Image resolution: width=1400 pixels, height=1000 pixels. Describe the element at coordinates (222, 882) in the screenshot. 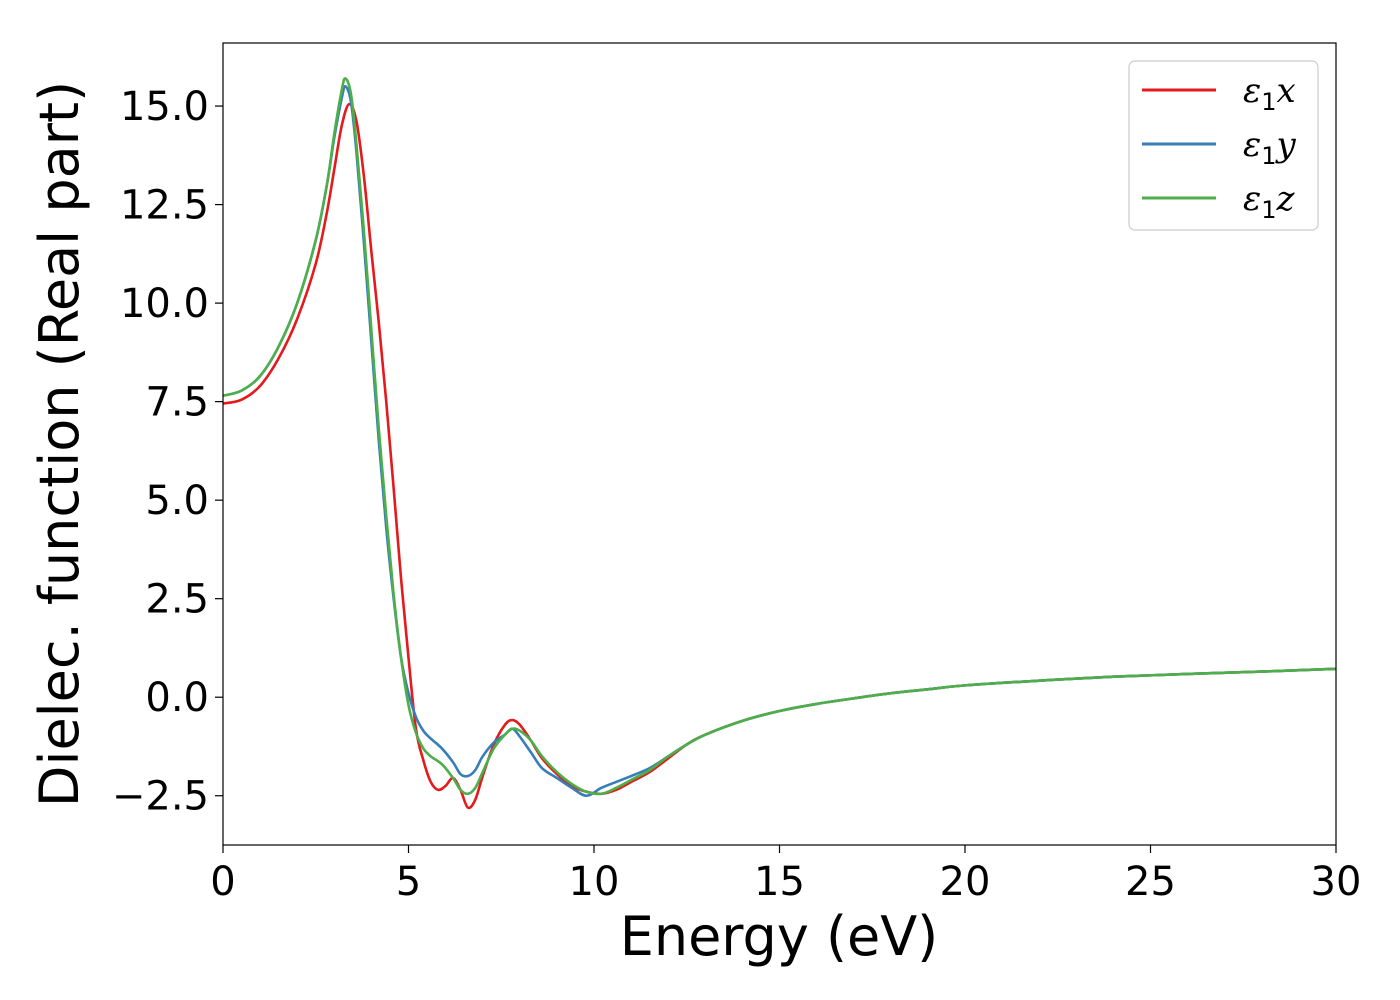

I see `x-tick-label: 0` at that location.